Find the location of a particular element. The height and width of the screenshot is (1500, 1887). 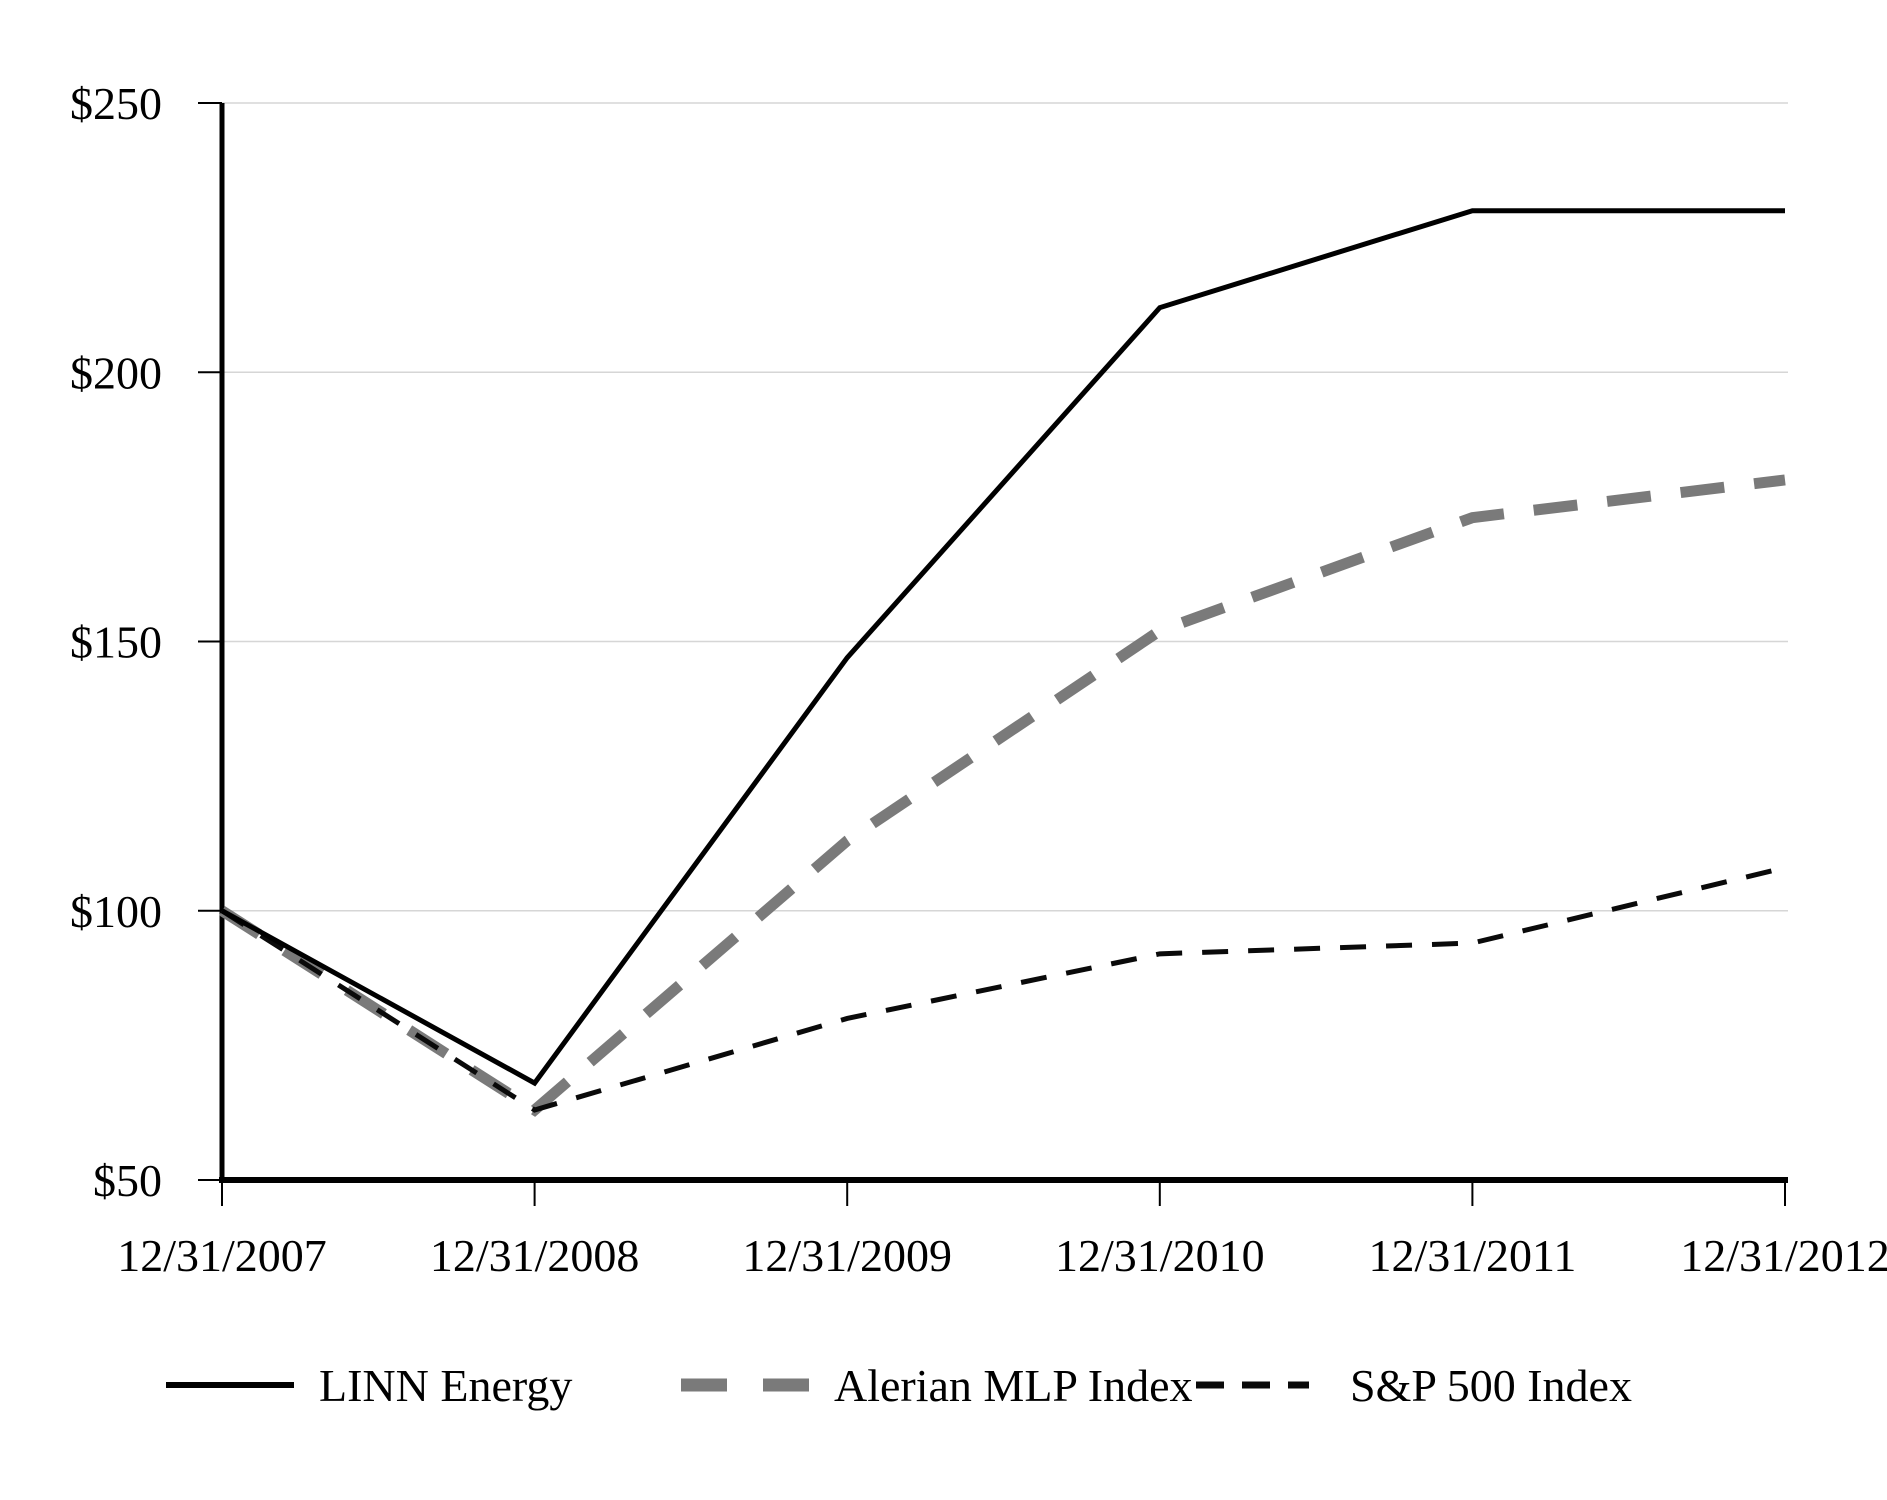

legend-label-s-p-500-index: S&P 500 Index is located at coordinates (1491, 1385).